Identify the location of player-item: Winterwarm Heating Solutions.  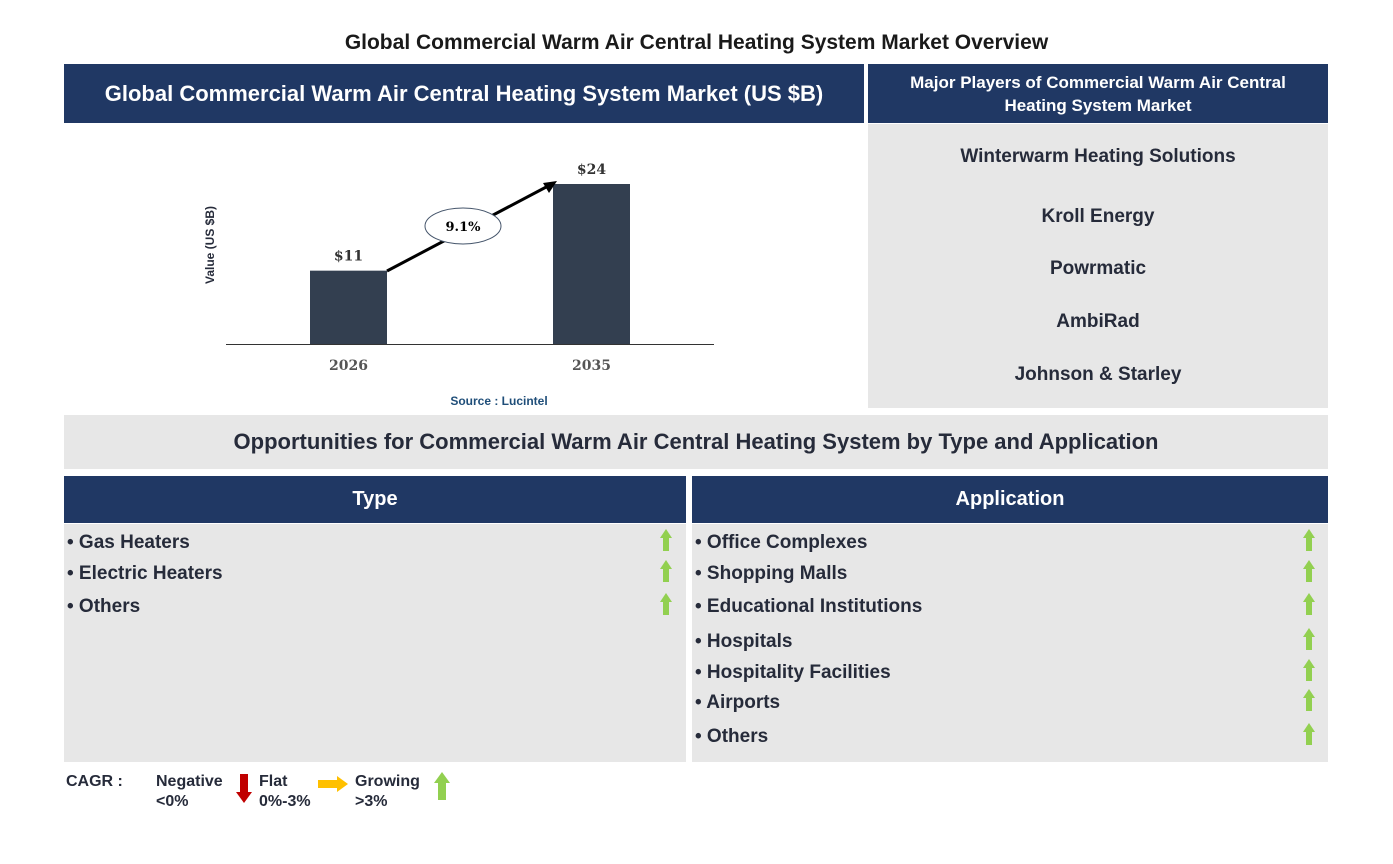
(1098, 156).